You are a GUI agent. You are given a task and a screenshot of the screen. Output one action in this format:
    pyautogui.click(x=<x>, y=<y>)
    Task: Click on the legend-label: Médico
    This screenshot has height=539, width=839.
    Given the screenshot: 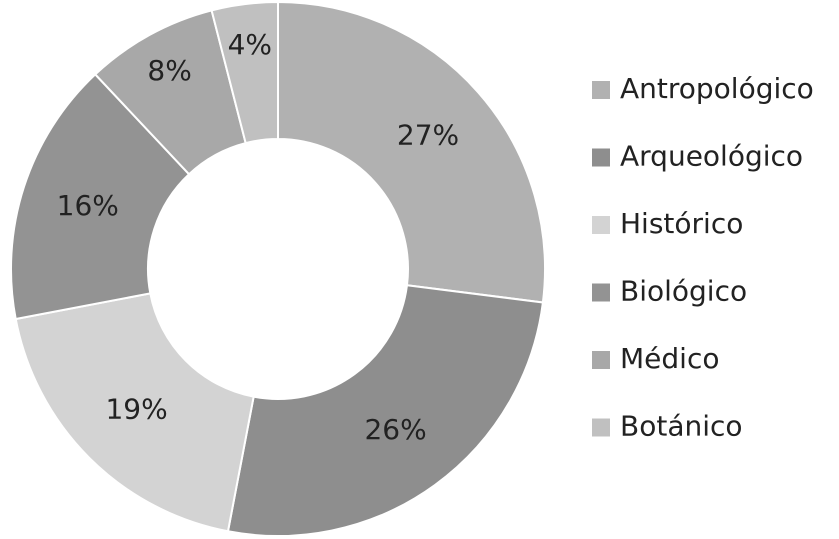 What is the action you would take?
    pyautogui.click(x=669, y=358)
    